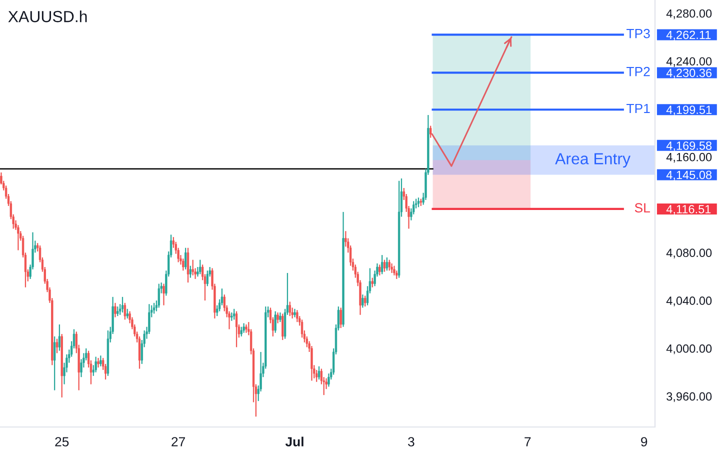 Image resolution: width=722 pixels, height=455 pixels. What do you see at coordinates (689, 111) in the screenshot?
I see `y-tick-label: 4,199.51` at bounding box center [689, 111].